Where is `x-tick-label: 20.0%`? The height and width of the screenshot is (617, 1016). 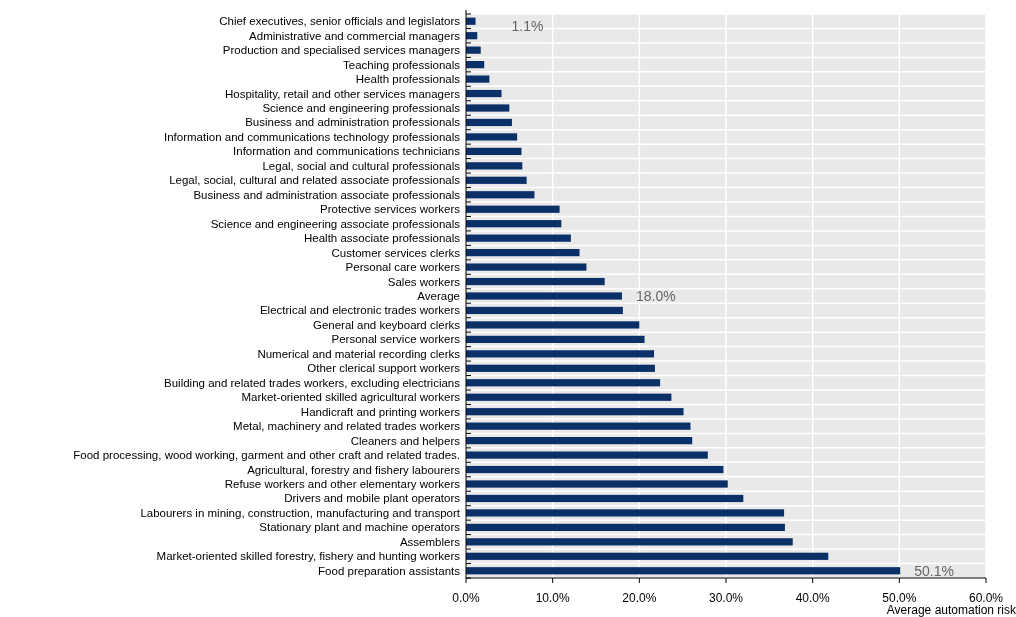 x-tick-label: 20.0% is located at coordinates (639, 598).